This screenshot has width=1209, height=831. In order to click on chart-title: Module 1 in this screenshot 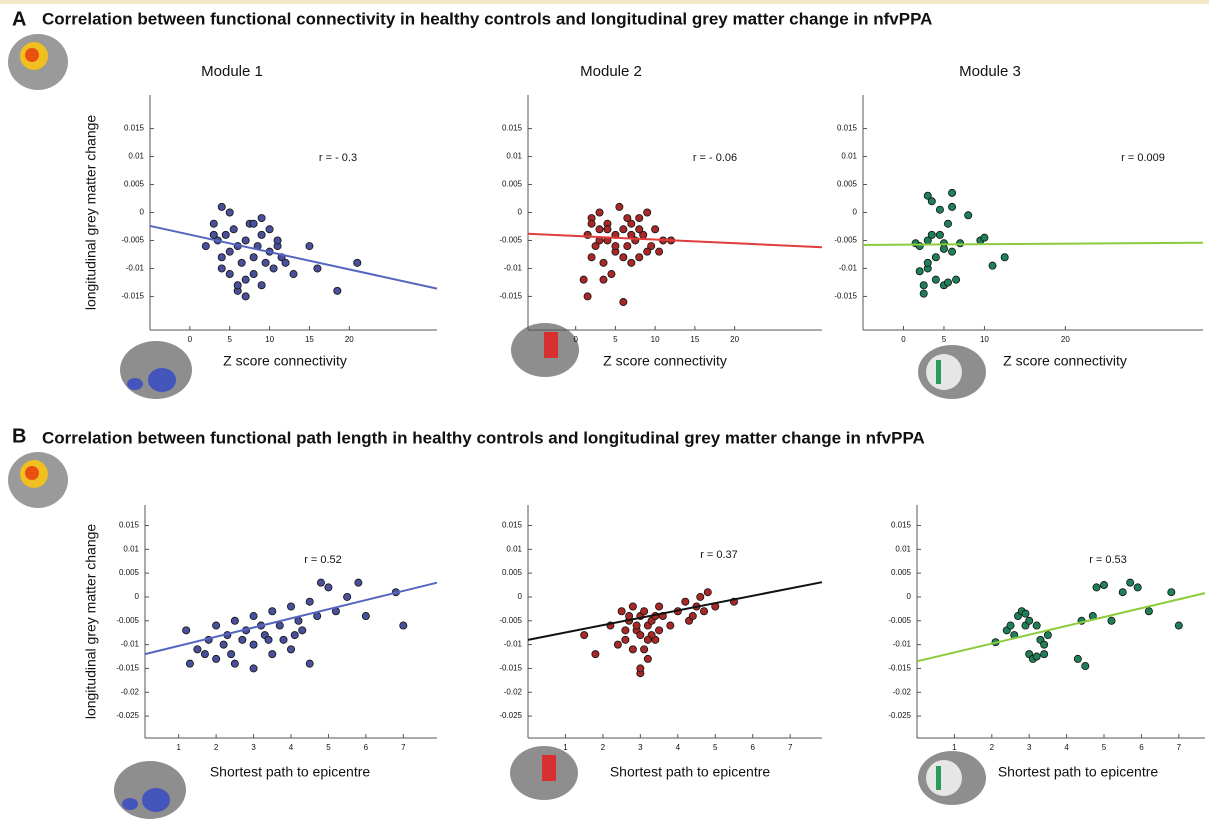, I will do `click(232, 71)`.